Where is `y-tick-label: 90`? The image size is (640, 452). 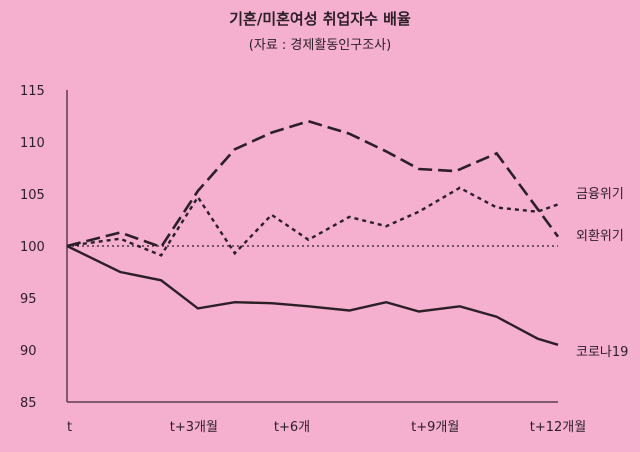
y-tick-label: 90 is located at coordinates (28, 351).